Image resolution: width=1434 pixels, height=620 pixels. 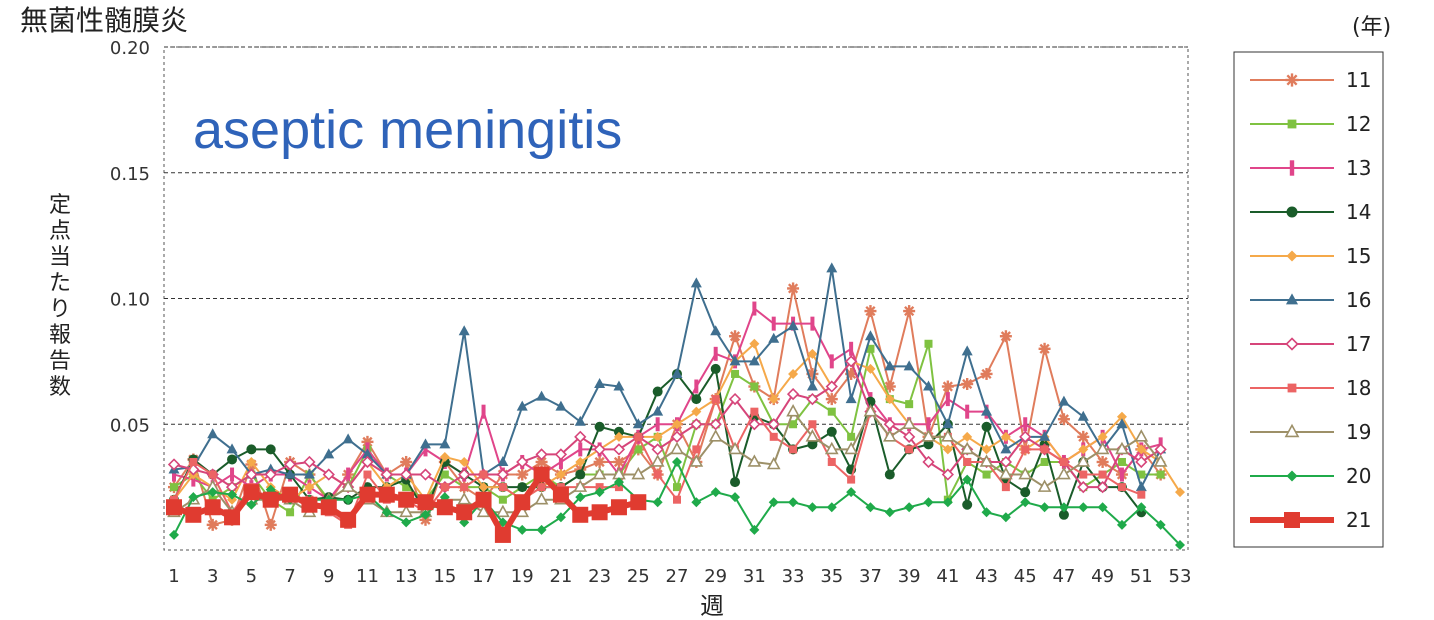 What do you see at coordinates (812, 385) in the screenshot?
I see `data-point-16-w34` at bounding box center [812, 385].